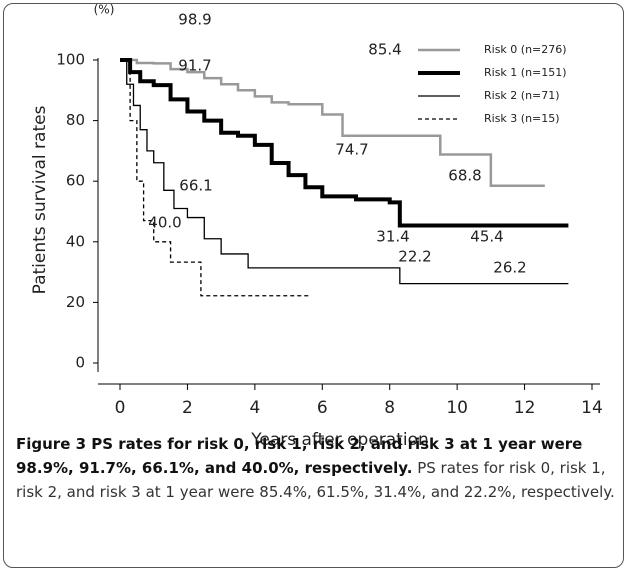 This screenshot has width=629, height=573. I want to click on x-tick-label: 6, so click(322, 408).